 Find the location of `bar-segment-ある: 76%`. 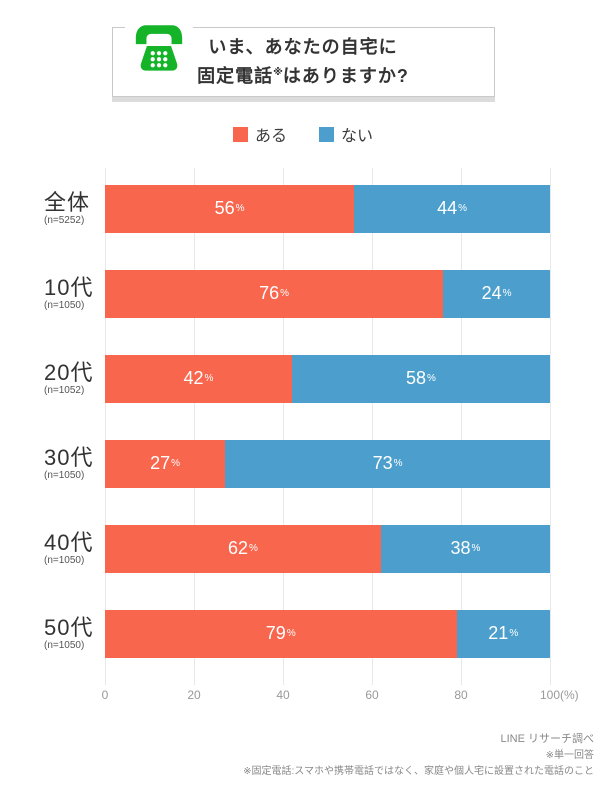

bar-segment-ある: 76% is located at coordinates (274, 293).